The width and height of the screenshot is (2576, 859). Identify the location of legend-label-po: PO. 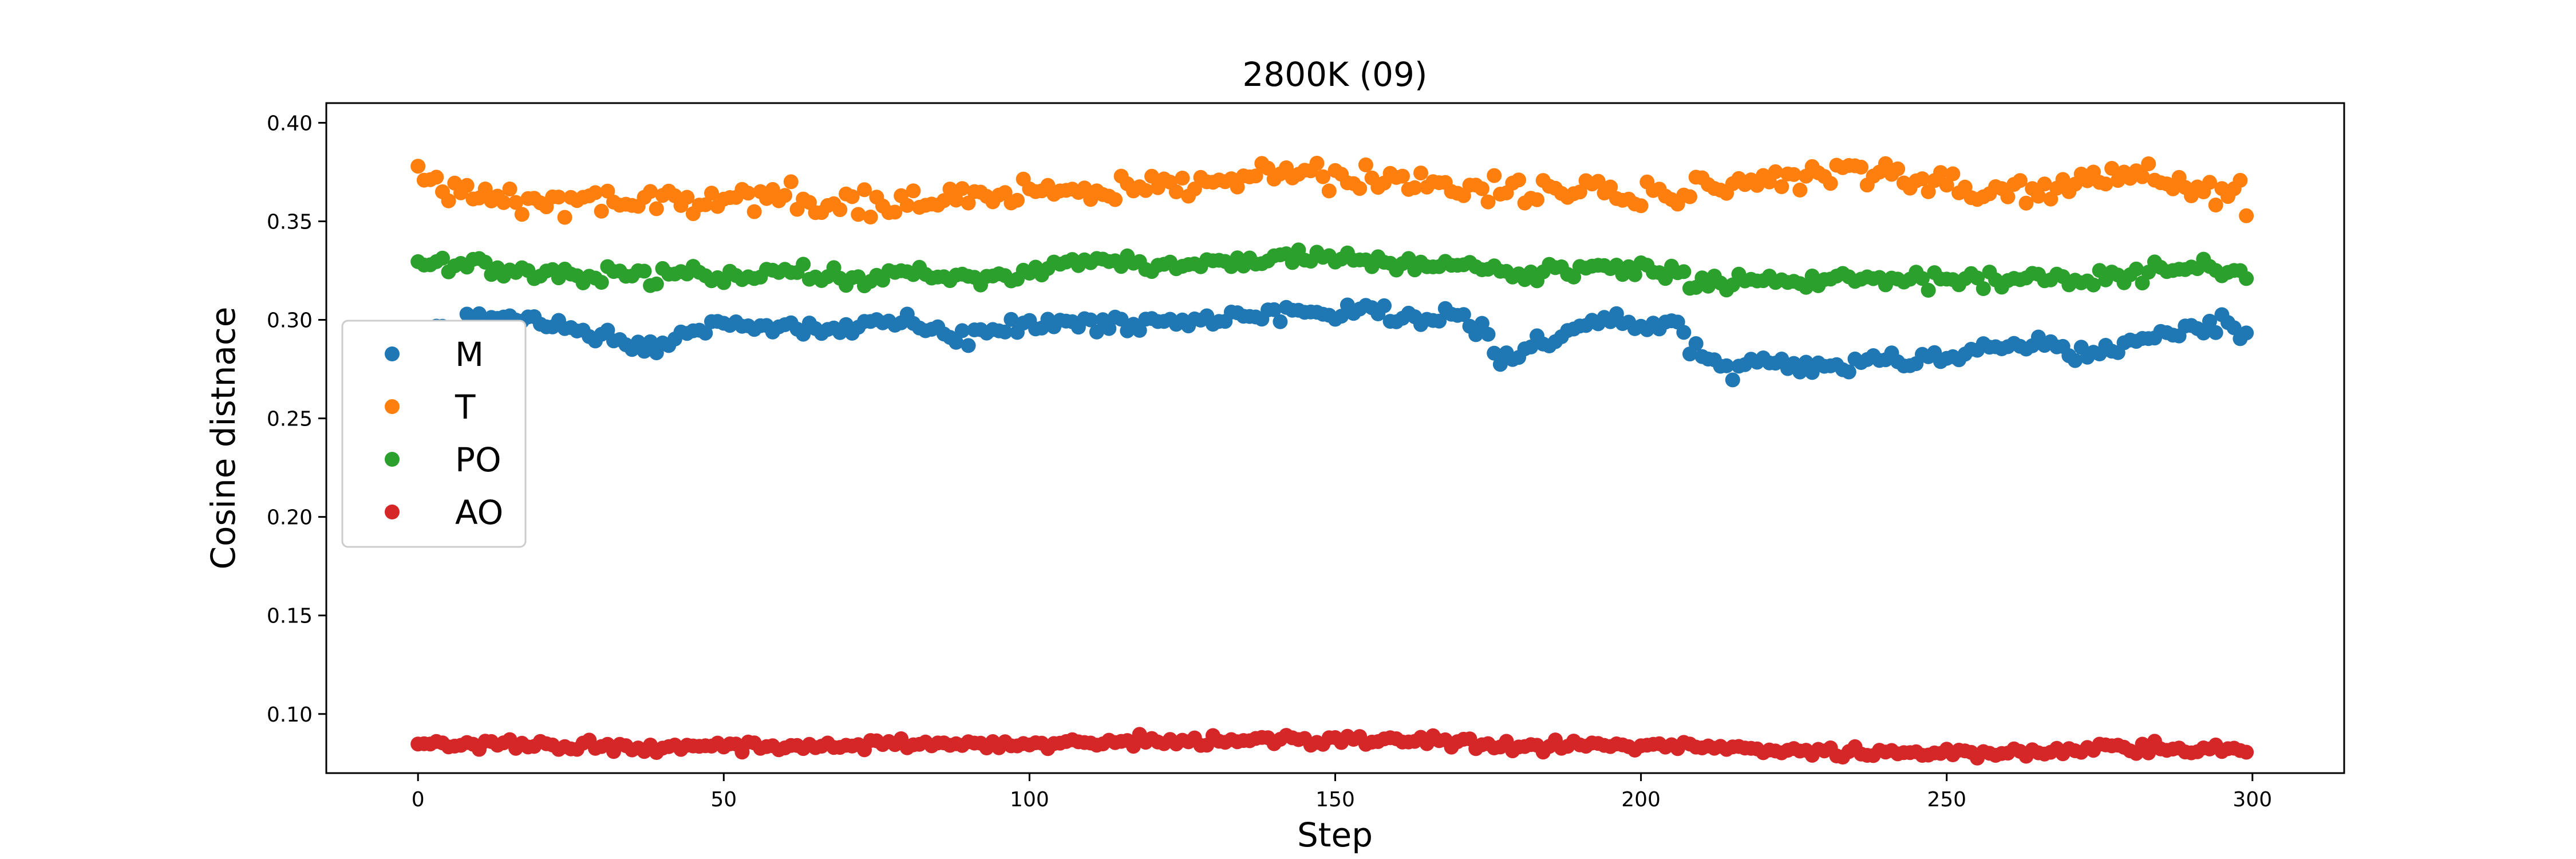
(478, 459).